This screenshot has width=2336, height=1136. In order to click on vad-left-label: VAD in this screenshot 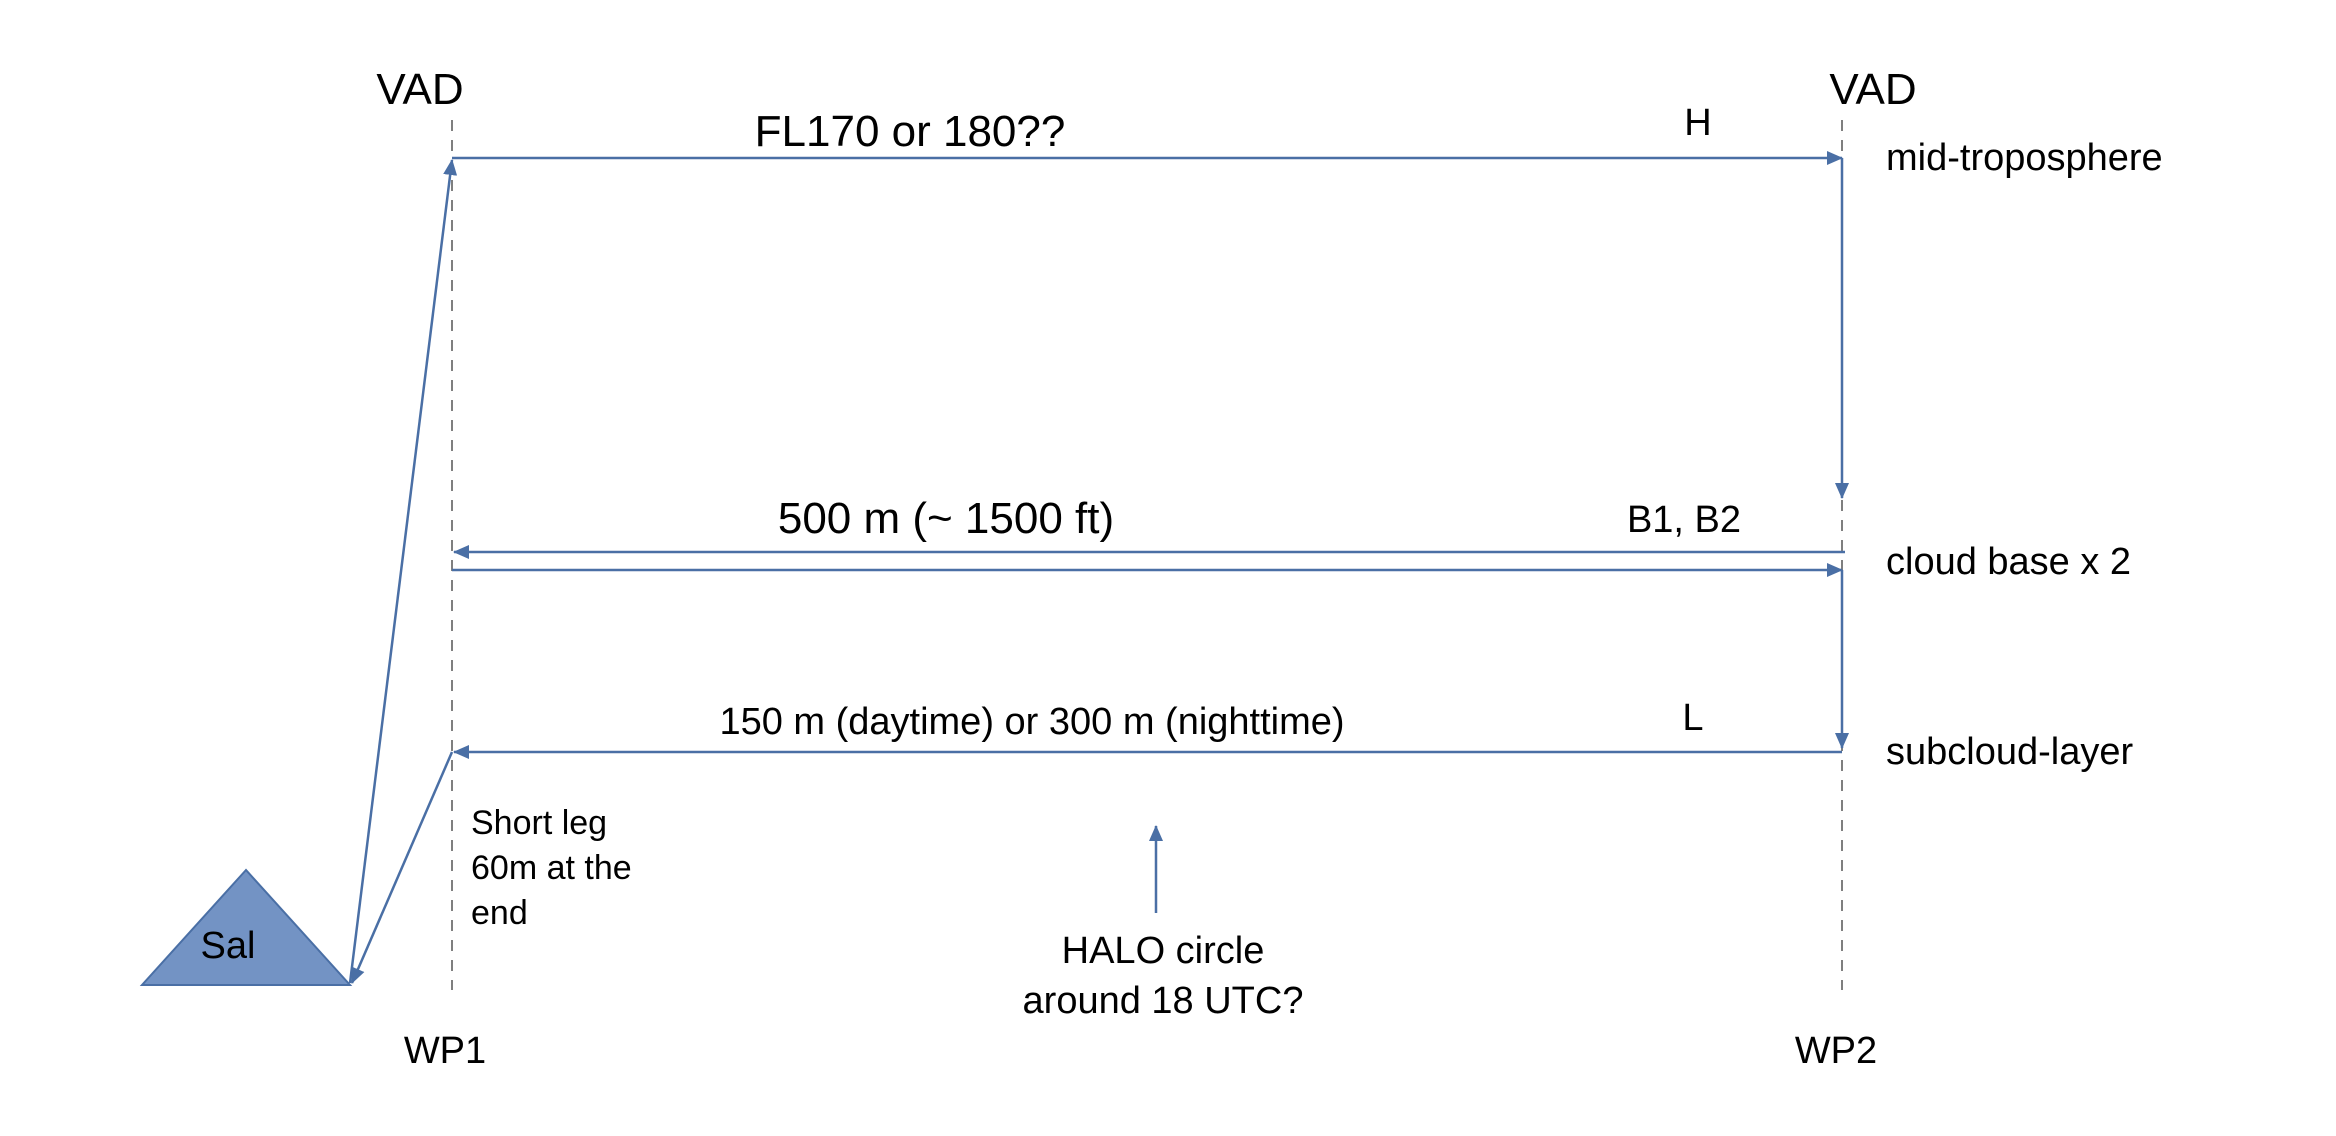, I will do `click(419, 89)`.